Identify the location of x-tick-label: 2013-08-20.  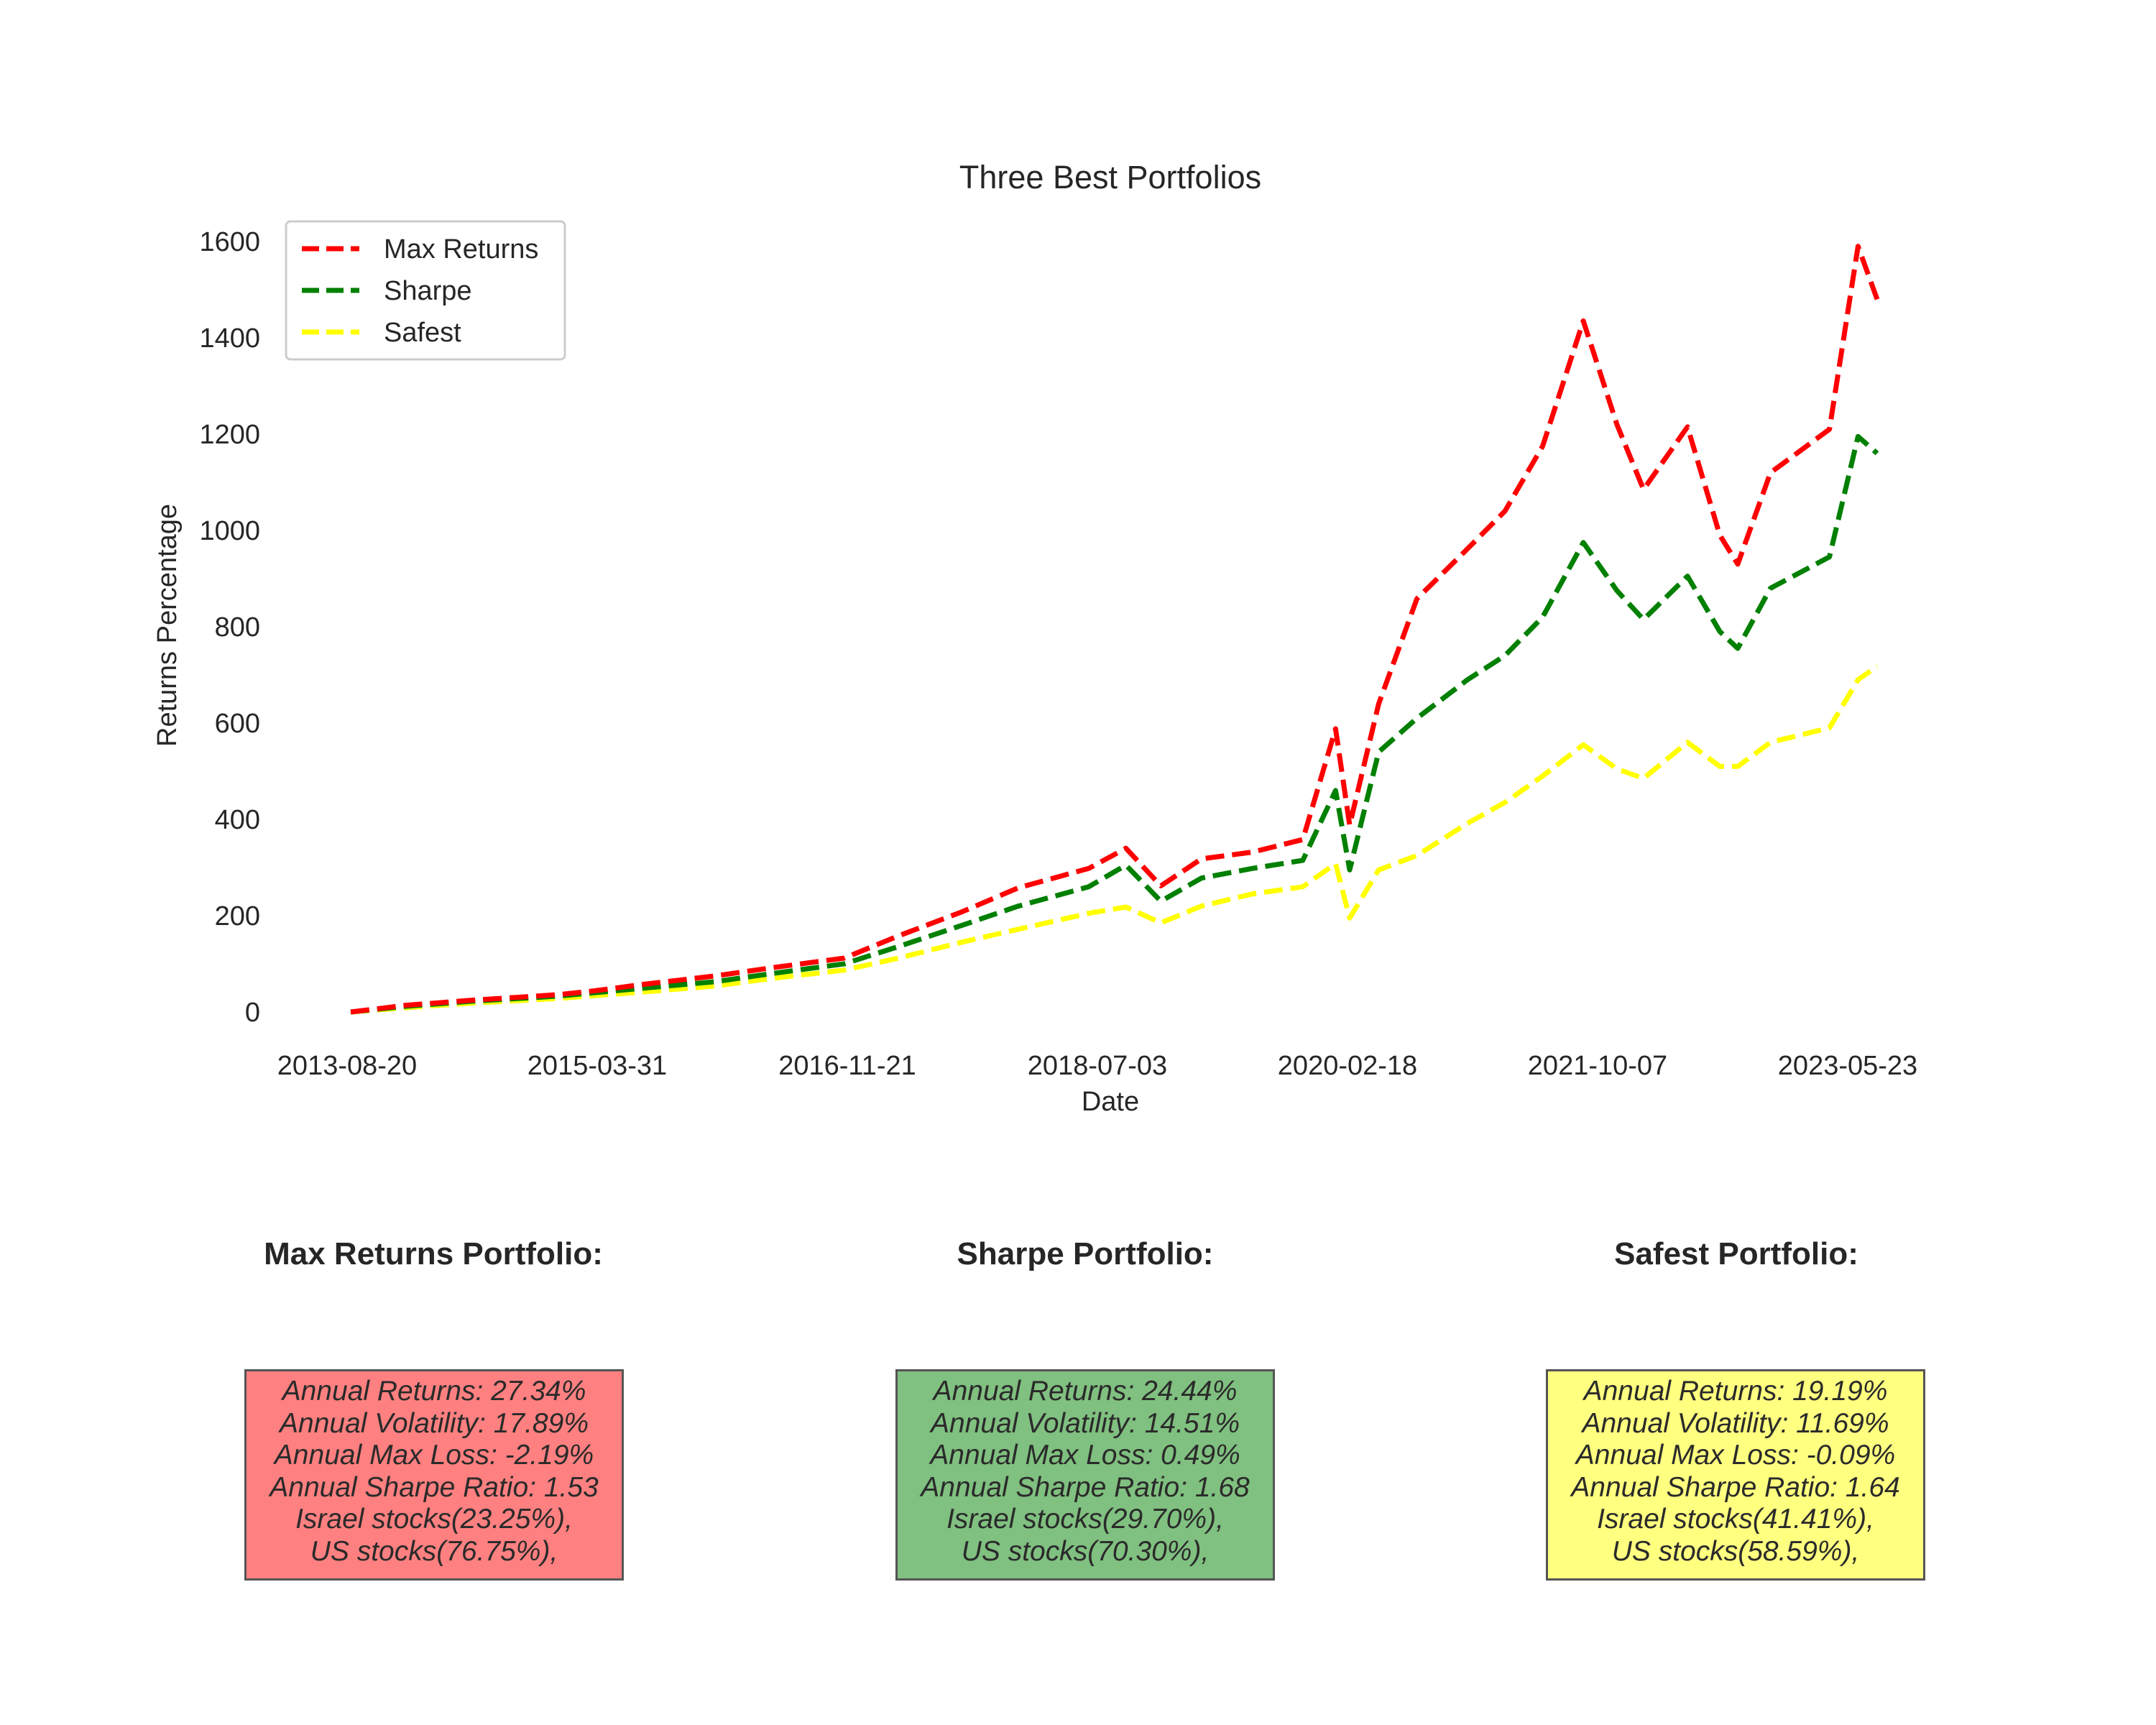
(347, 1066).